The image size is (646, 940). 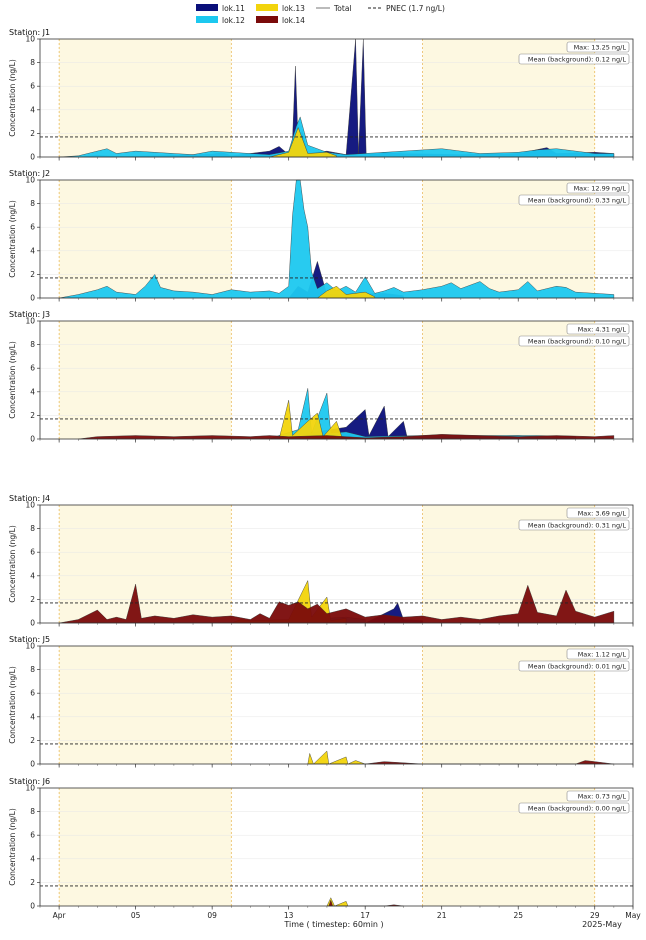 What do you see at coordinates (577, 201) in the screenshot?
I see `stats-mean: Mean (background): 0.33 ng/L` at bounding box center [577, 201].